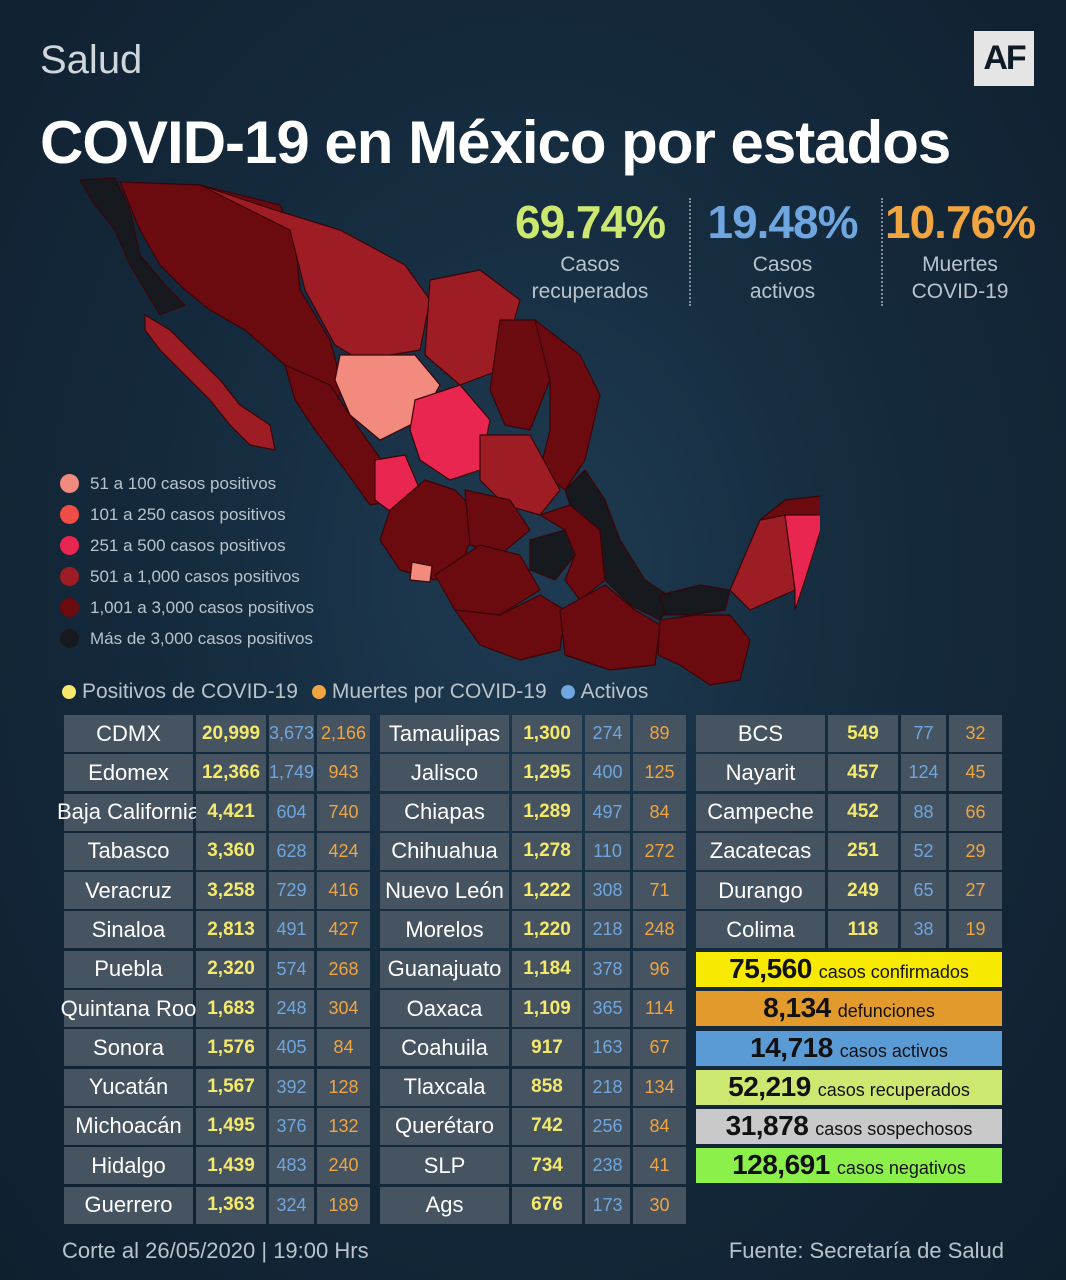 This screenshot has width=1066, height=1280. Describe the element at coordinates (547, 1126) in the screenshot. I see `positive-count: 742` at that location.